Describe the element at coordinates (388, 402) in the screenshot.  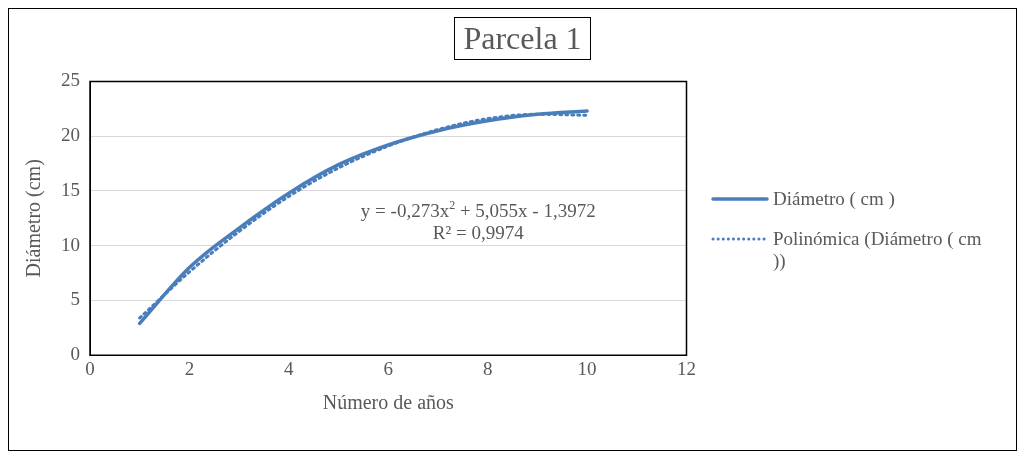
I see `x-axis-title: Número de años` at that location.